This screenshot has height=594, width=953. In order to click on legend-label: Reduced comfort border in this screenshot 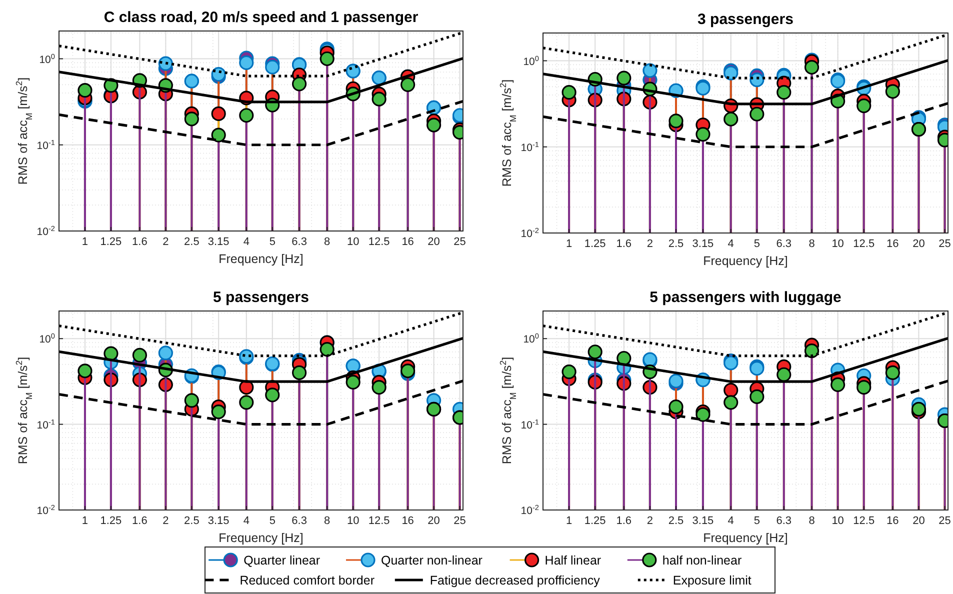, I will do `click(307, 581)`.